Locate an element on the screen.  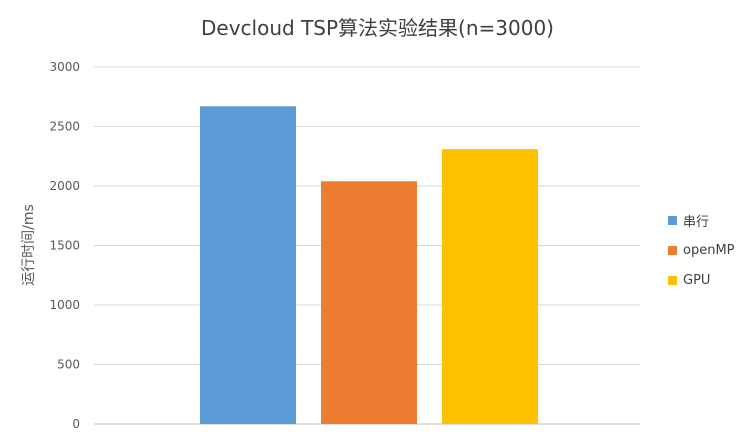
y-tick-label: 0 is located at coordinates (76, 424).